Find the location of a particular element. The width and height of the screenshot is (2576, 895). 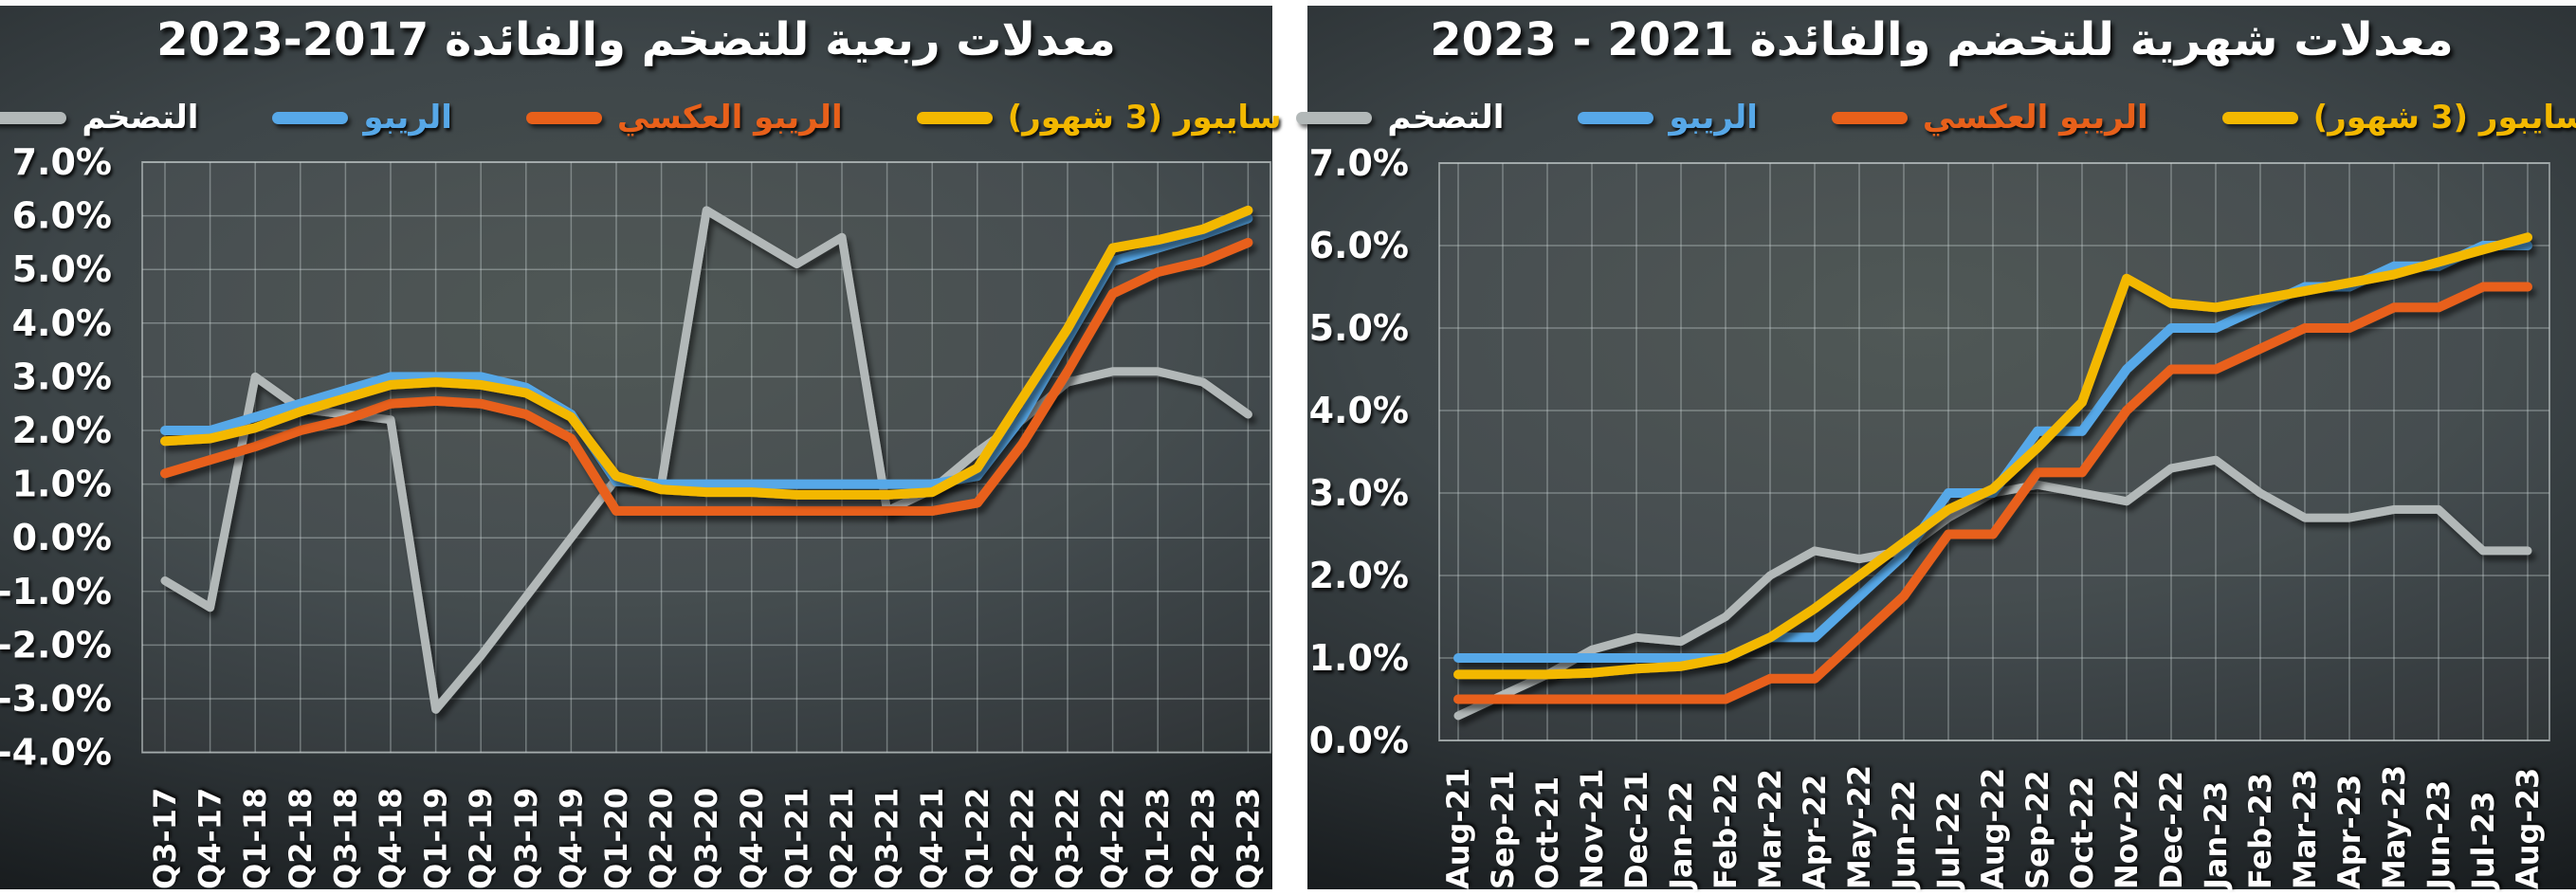

x-axis-tick-label: Q4-22 is located at coordinates (1113, 838).